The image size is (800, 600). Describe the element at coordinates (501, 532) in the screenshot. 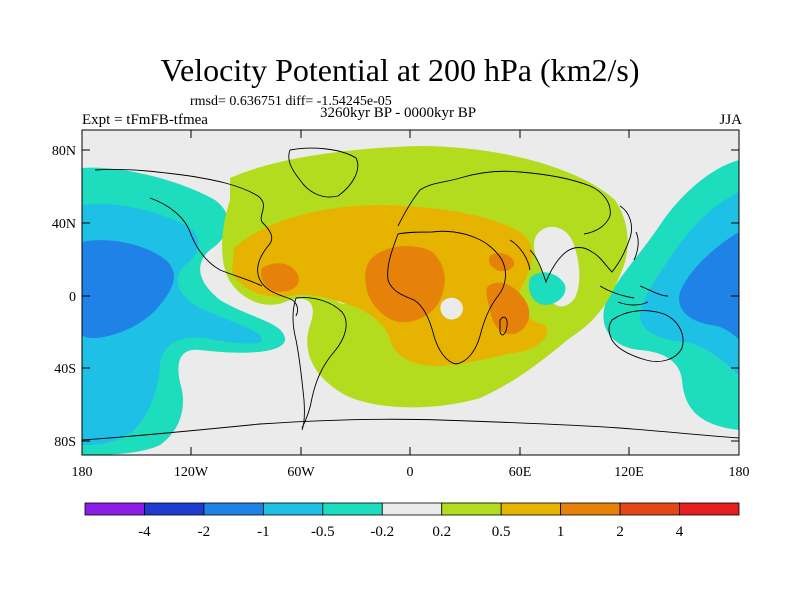

I see `colorbar-label-6: 0.5` at that location.